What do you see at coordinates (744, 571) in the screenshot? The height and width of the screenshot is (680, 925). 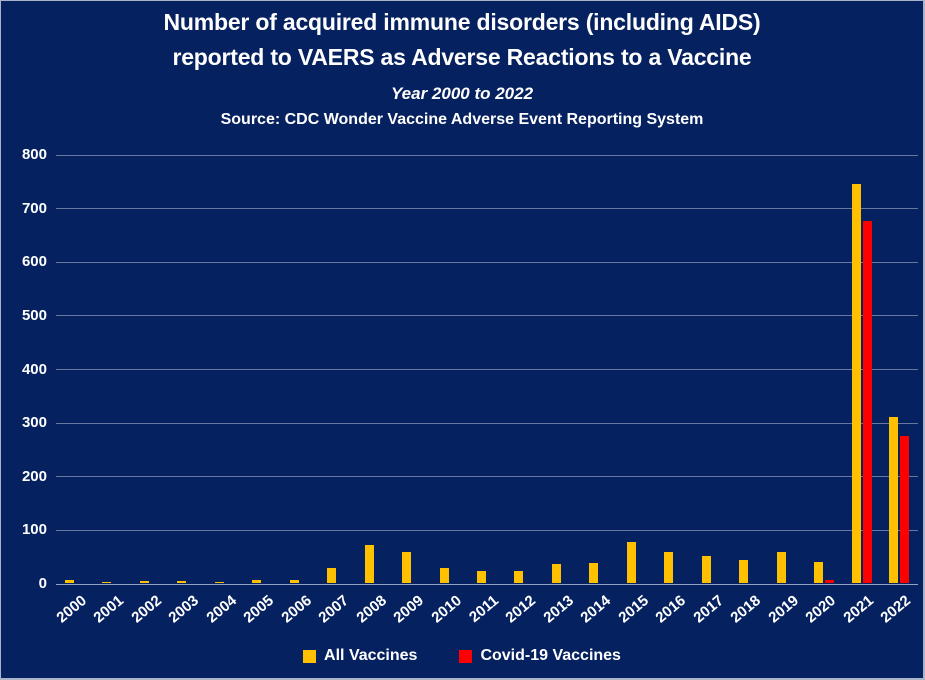 I see `bar-all-vaccines-2018` at bounding box center [744, 571].